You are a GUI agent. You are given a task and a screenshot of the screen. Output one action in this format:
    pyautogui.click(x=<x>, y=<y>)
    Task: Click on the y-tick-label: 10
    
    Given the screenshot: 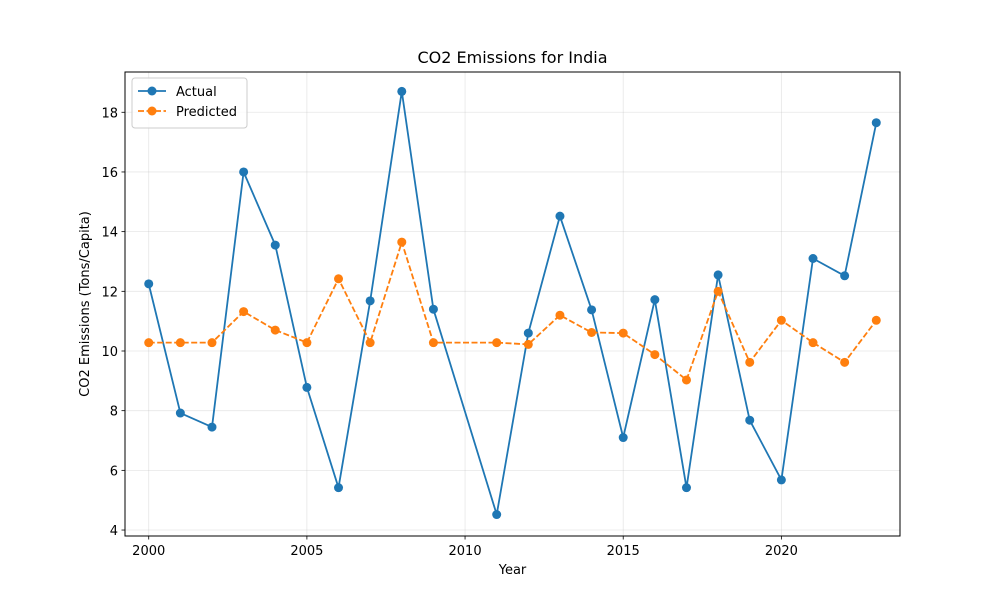 What is the action you would take?
    pyautogui.click(x=109, y=352)
    